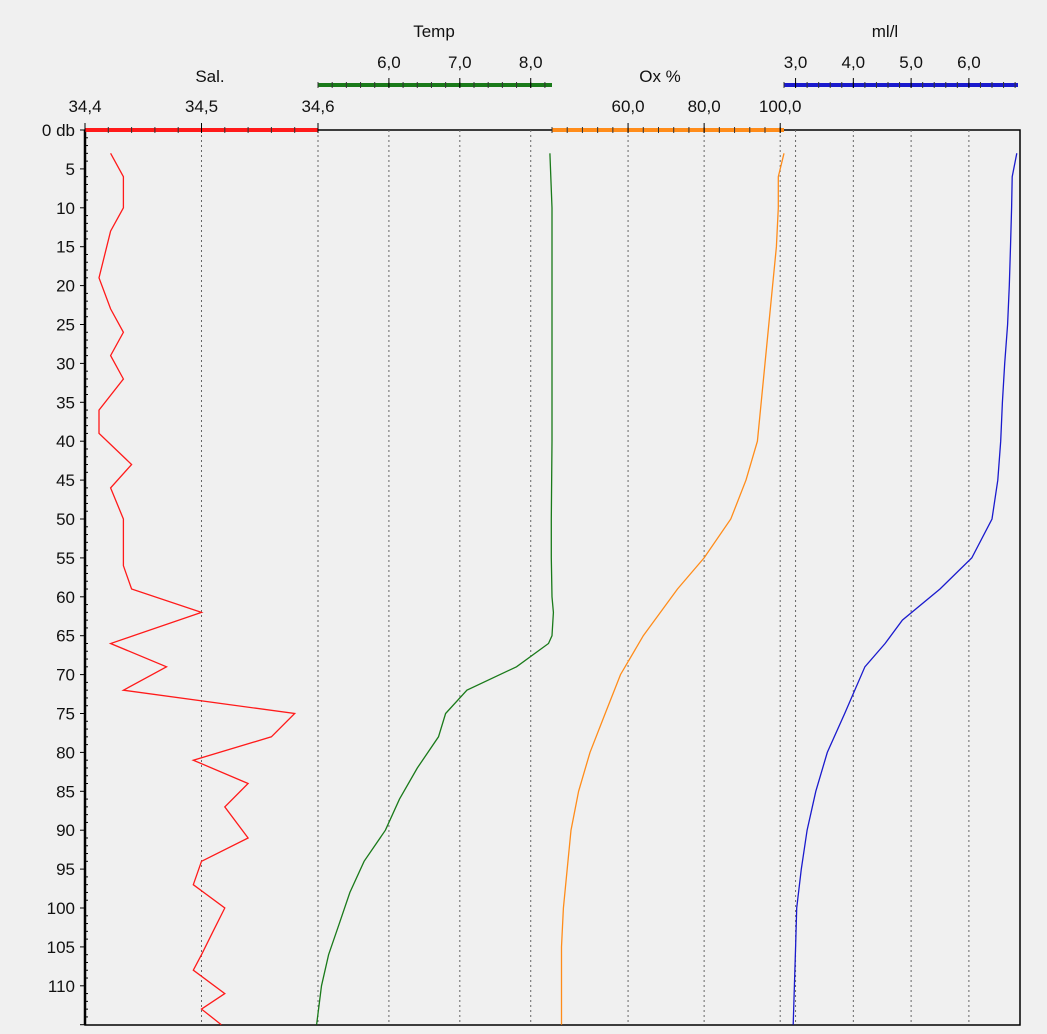 The width and height of the screenshot is (1047, 1034). I want to click on axis-tick-label: 5,0, so click(911, 62).